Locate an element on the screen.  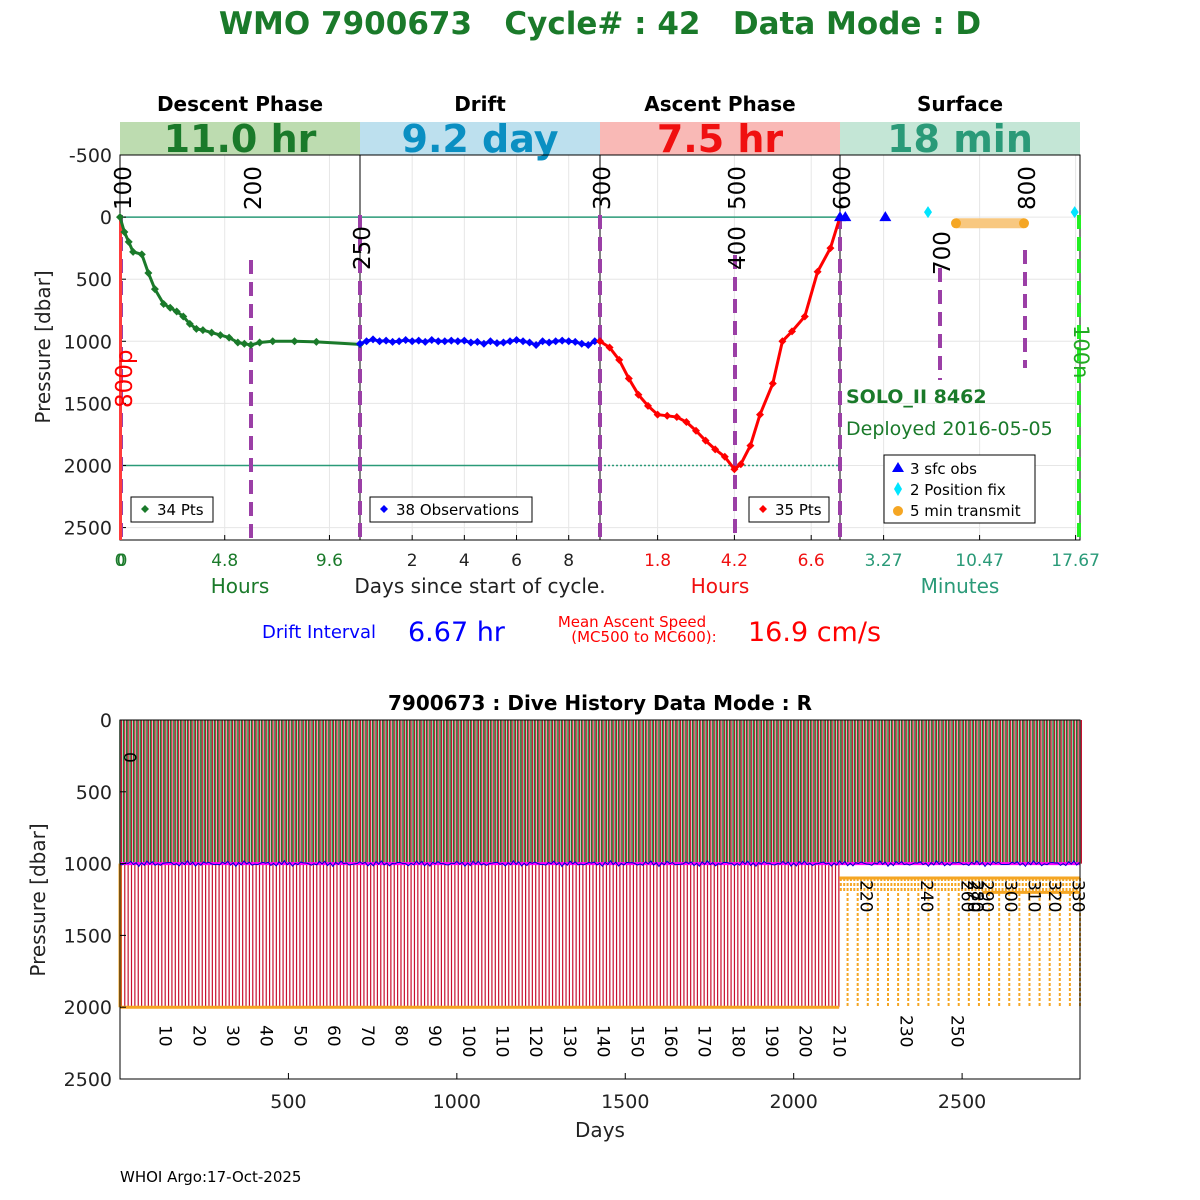
mission-marker-label: 700 is located at coordinates (943, 253).